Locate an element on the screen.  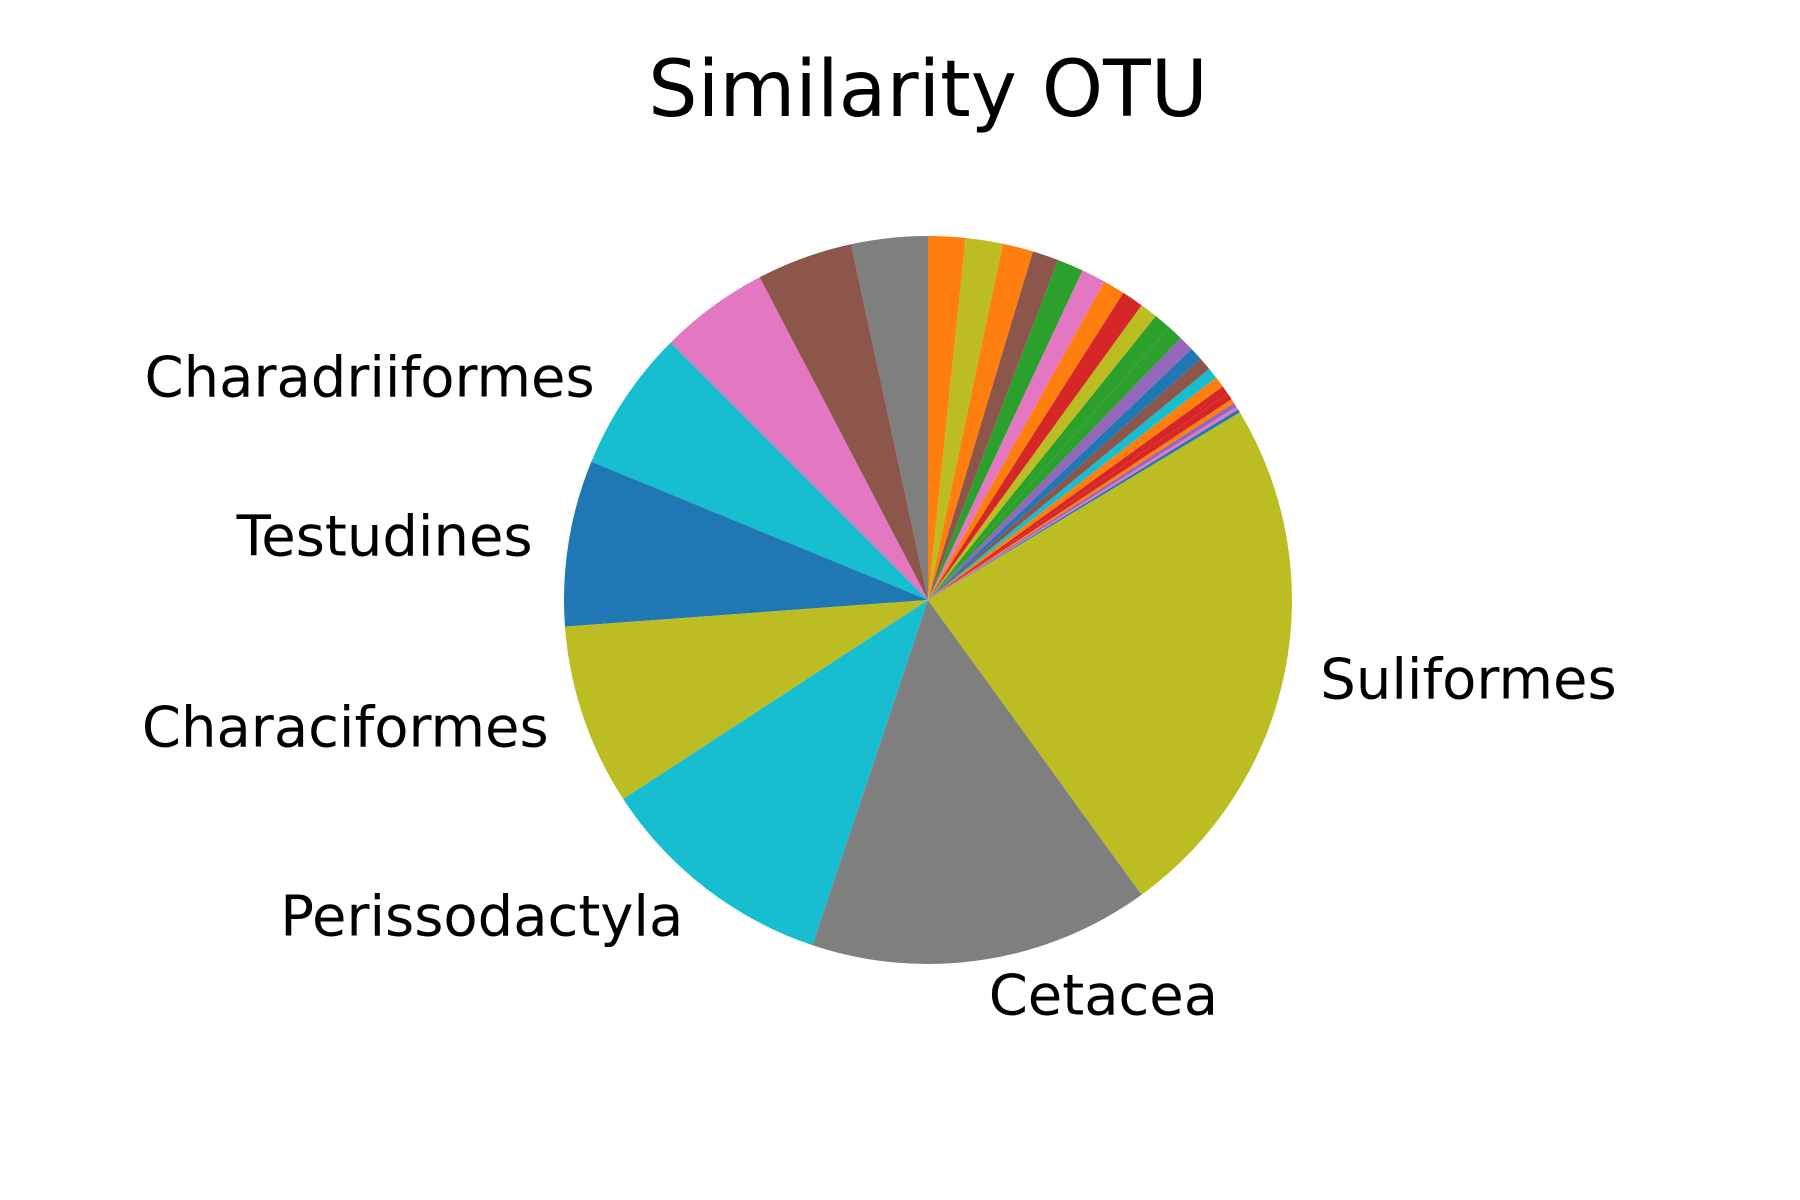
pie-slice-testudines is located at coordinates (745, 544).